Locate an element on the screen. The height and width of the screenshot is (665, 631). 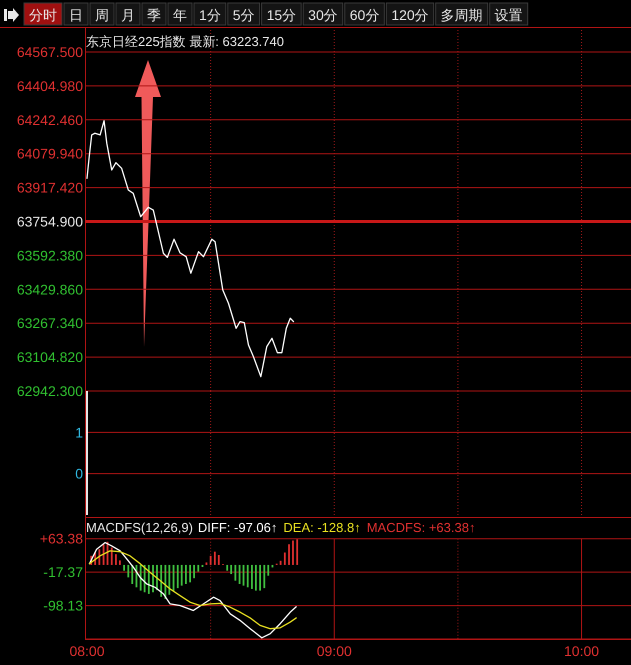
y-tick-label: 0 is located at coordinates (79, 474).